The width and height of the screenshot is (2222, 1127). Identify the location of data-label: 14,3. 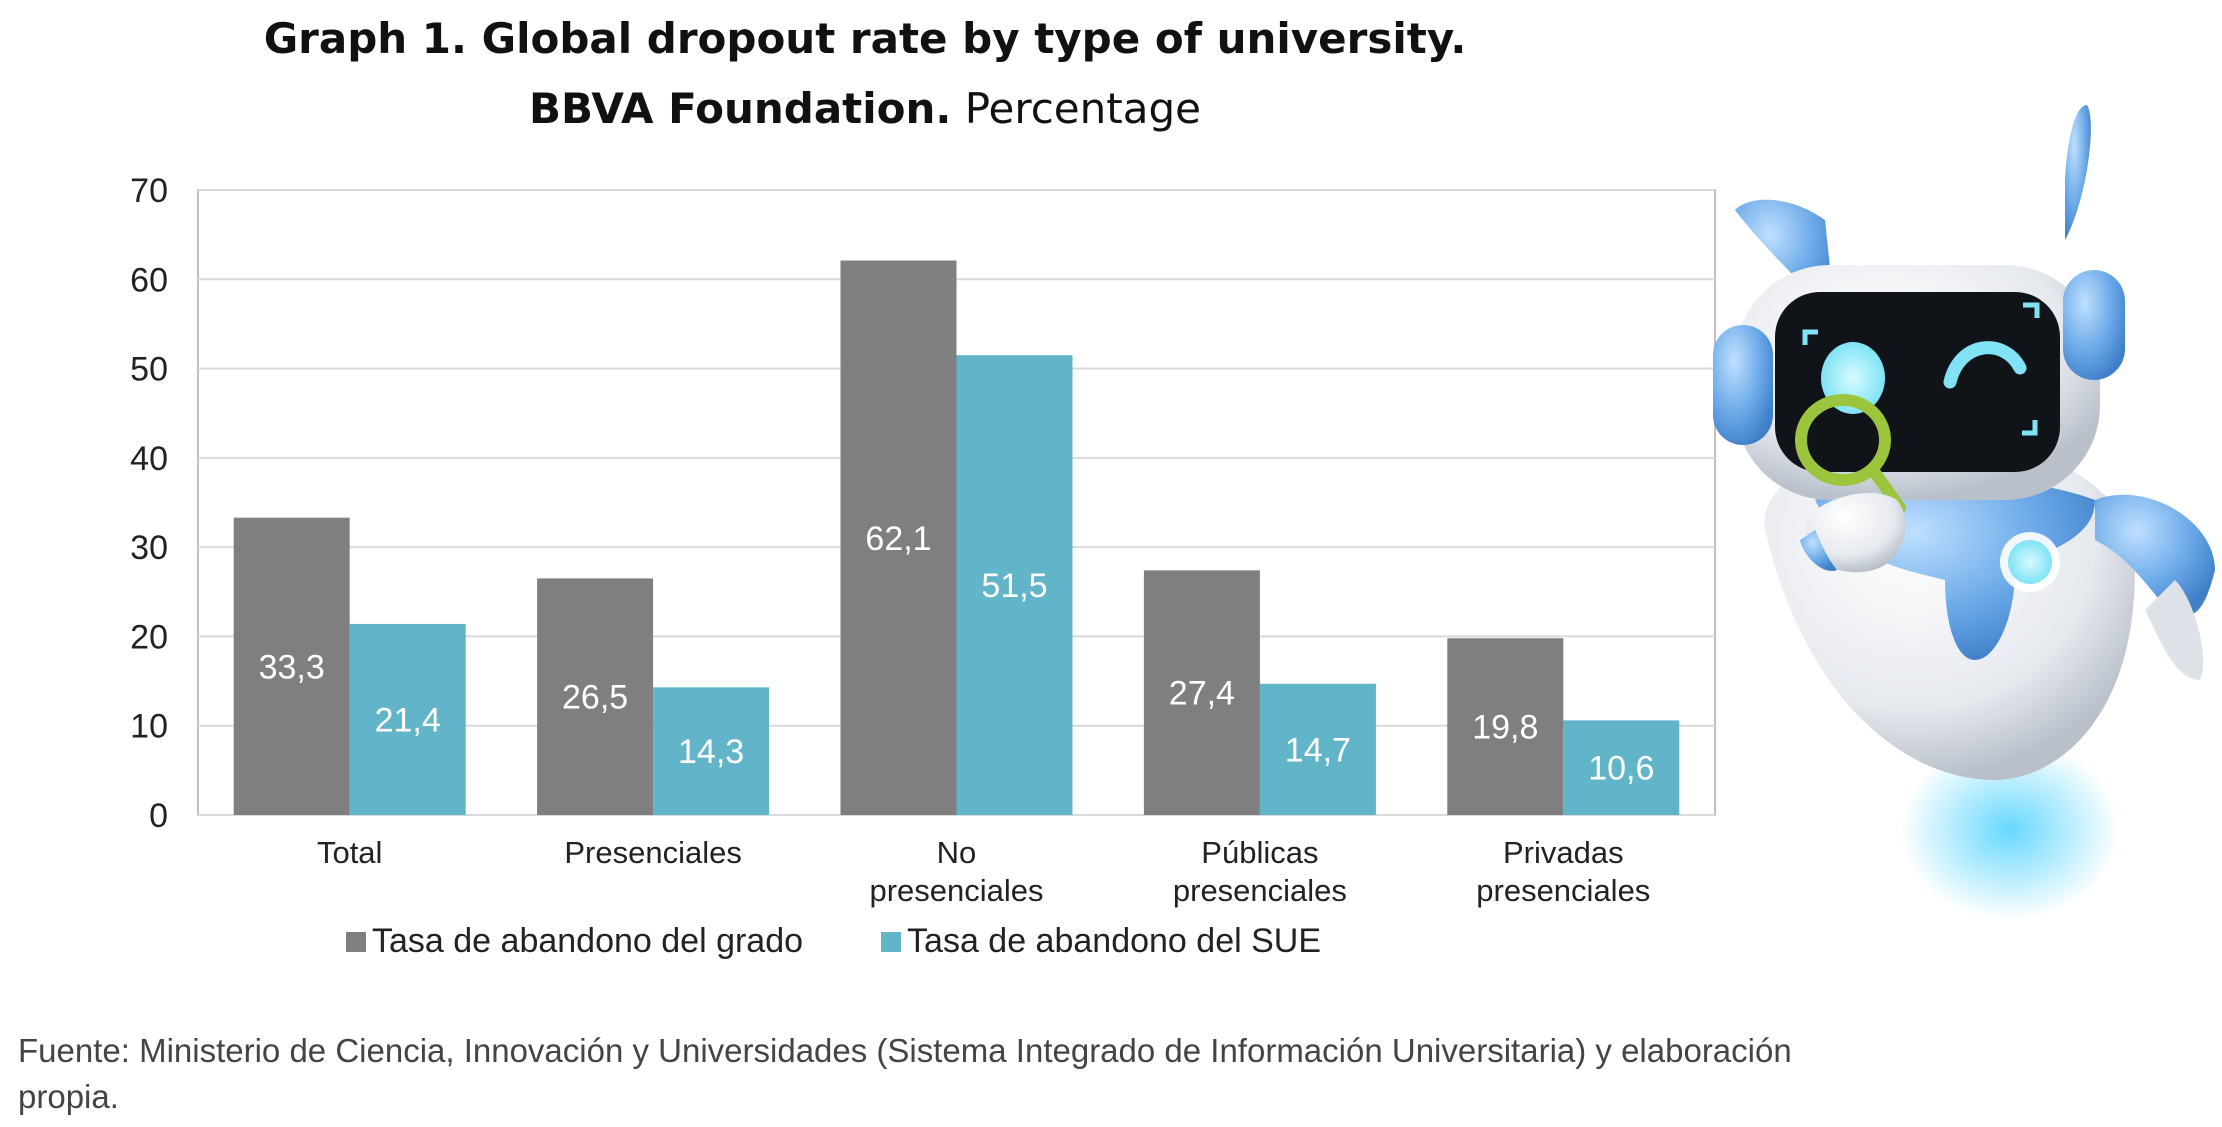
(711, 752).